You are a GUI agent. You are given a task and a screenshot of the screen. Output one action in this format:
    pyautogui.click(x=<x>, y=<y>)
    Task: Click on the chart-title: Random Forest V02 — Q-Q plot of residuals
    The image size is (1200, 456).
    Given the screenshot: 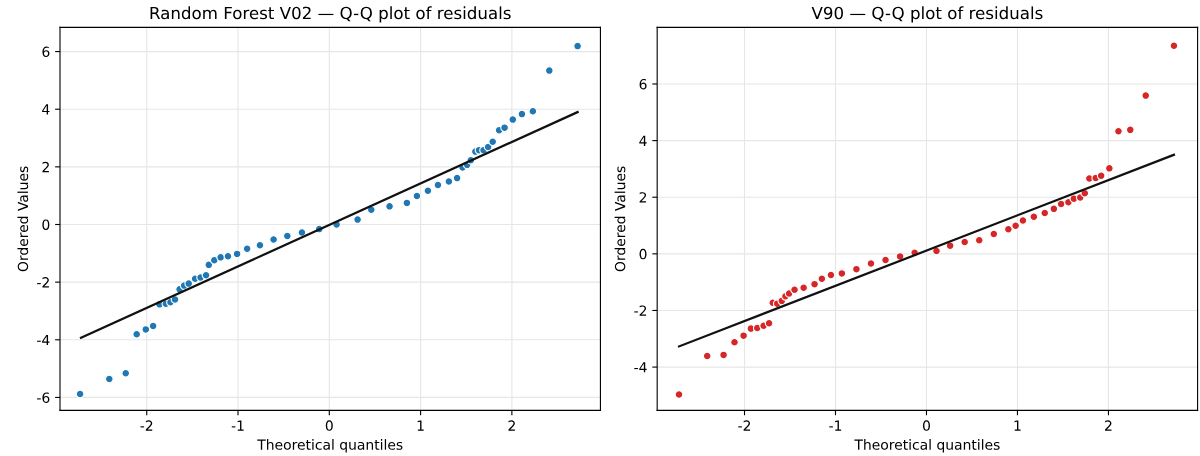 What is the action you would take?
    pyautogui.click(x=330, y=14)
    